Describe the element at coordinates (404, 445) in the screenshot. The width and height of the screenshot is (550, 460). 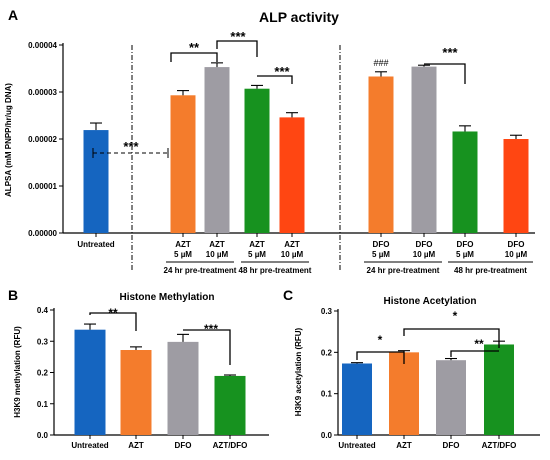
I see `panel-c-x-label: AZT` at that location.